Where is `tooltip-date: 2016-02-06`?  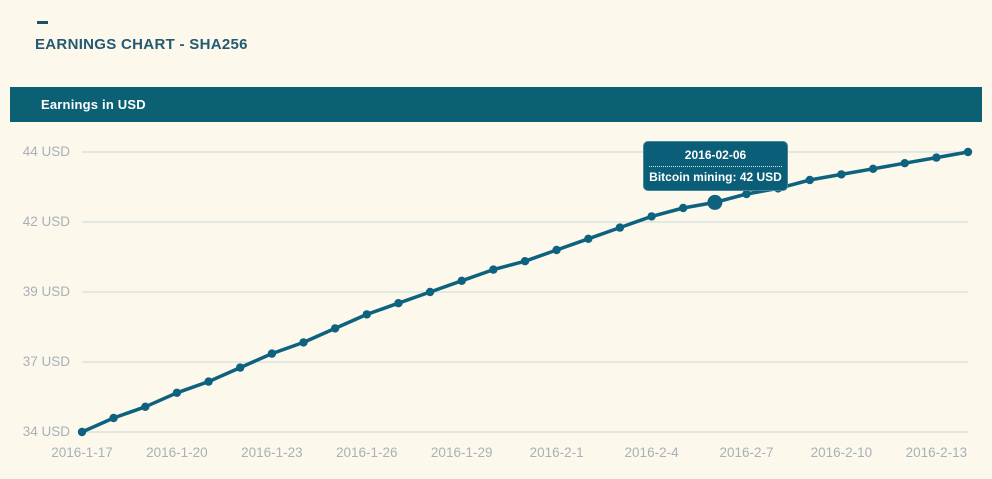
tooltip-date: 2016-02-06 is located at coordinates (715, 155).